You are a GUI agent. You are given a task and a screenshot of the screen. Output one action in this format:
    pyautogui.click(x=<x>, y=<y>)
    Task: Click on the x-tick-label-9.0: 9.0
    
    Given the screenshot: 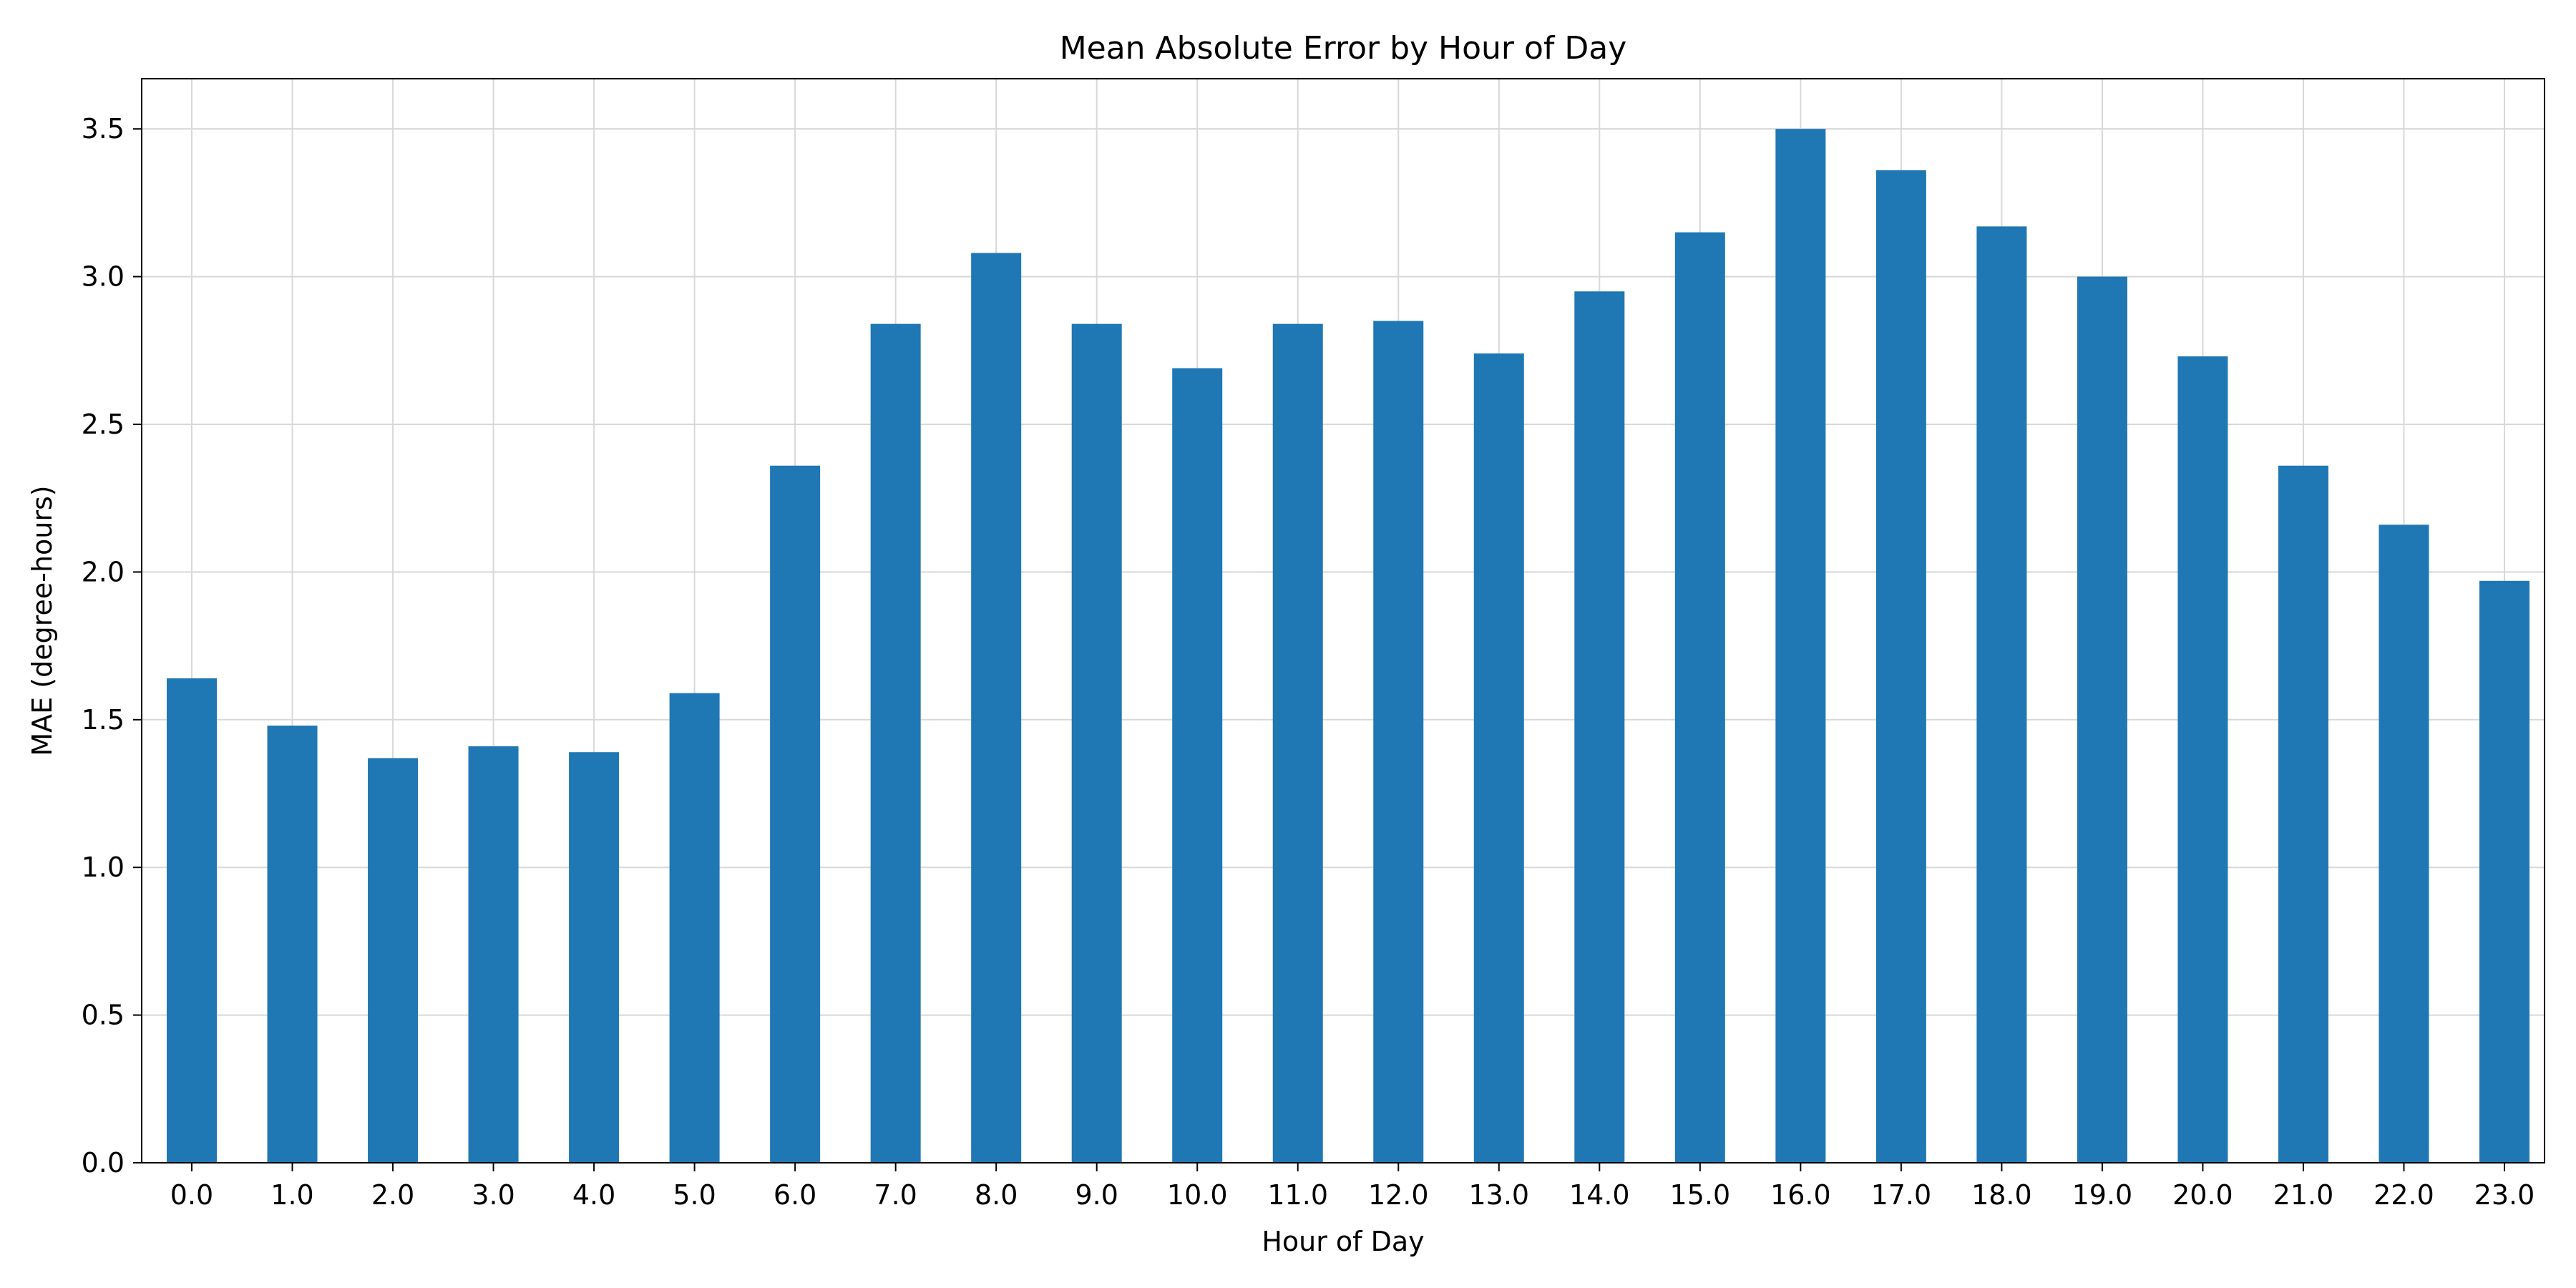 What is the action you would take?
    pyautogui.click(x=1096, y=1195)
    